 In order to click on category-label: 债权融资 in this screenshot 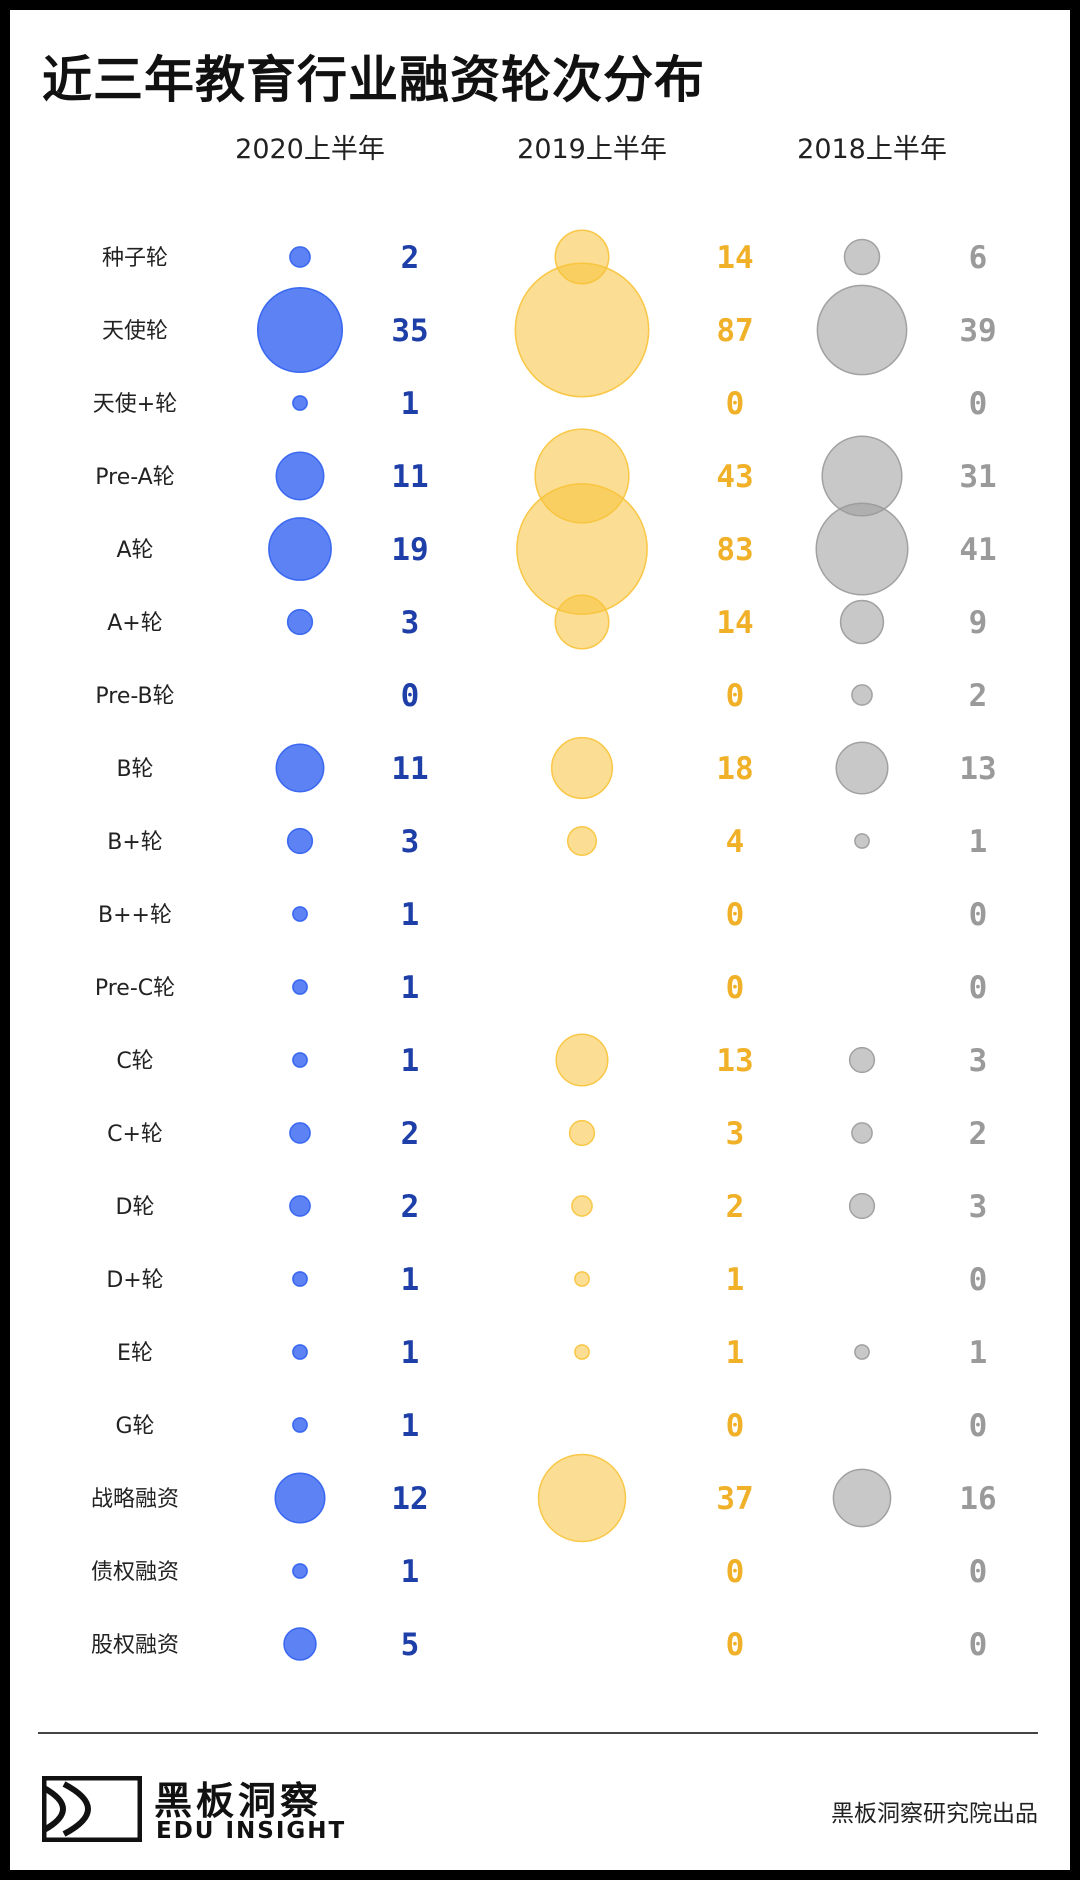, I will do `click(135, 1572)`.